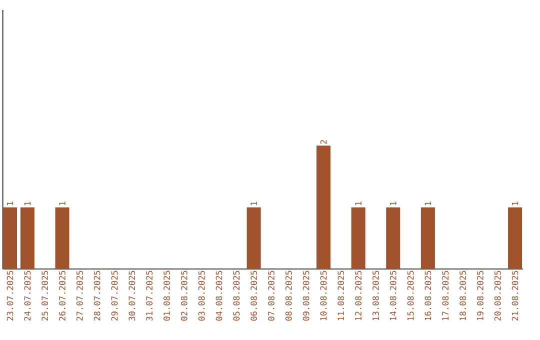 Image resolution: width=540 pixels, height=340 pixels. What do you see at coordinates (341, 295) in the screenshot?
I see `x-tick-label: 11.08.2025` at bounding box center [341, 295].